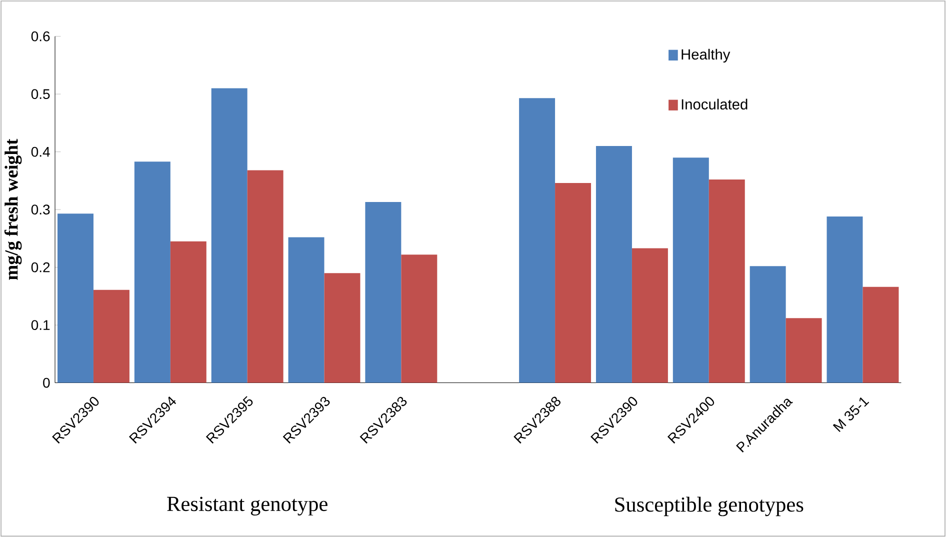 Image resolution: width=947 pixels, height=537 pixels. I want to click on y-tick-label: 0.3, so click(40, 209).